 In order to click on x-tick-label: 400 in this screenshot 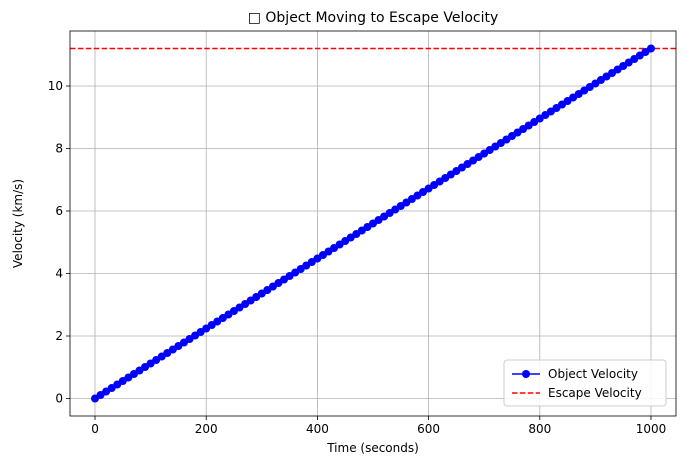, I will do `click(317, 429)`.